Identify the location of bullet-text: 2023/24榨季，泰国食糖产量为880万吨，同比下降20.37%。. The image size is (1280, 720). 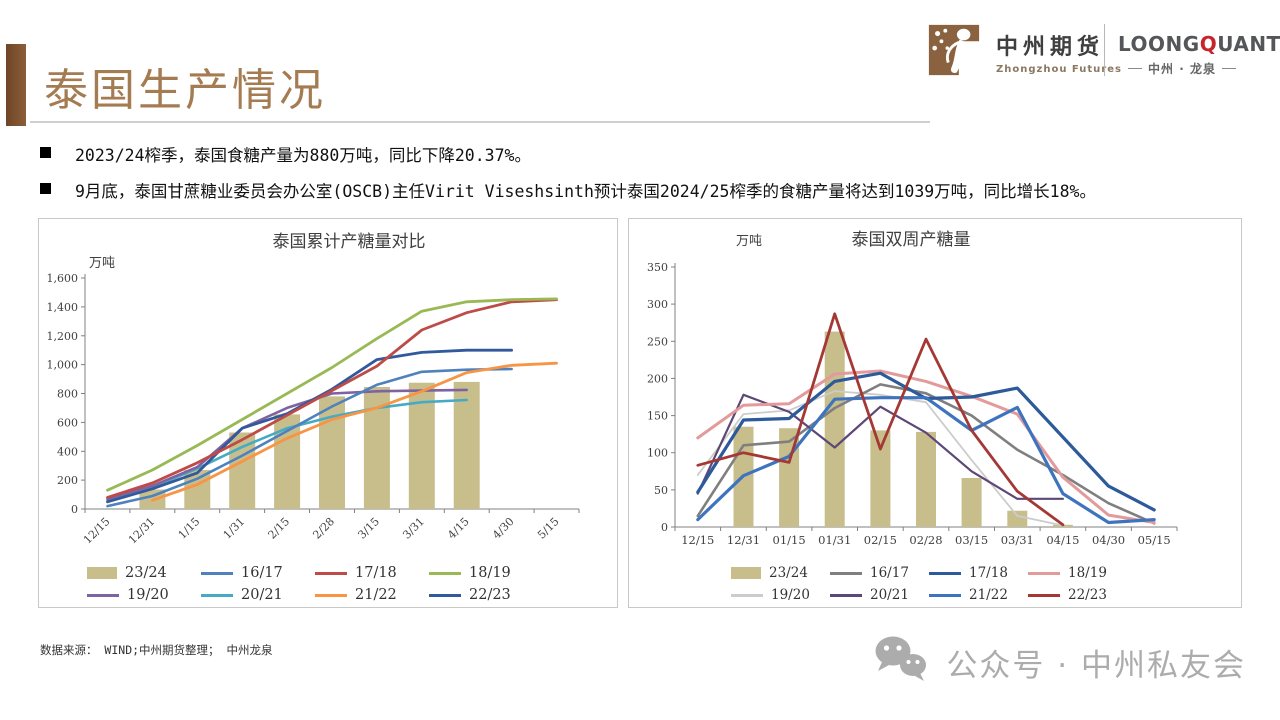
(303, 155).